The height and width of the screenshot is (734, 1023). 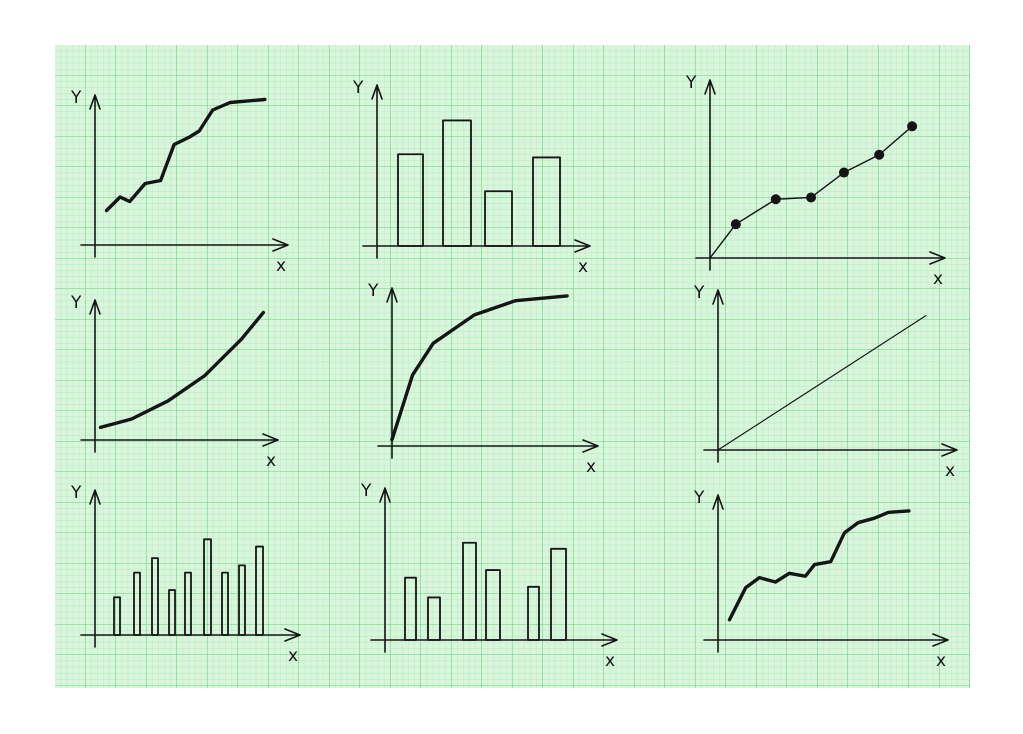 I want to click on chart-7: Yx, so click(x=185, y=574).